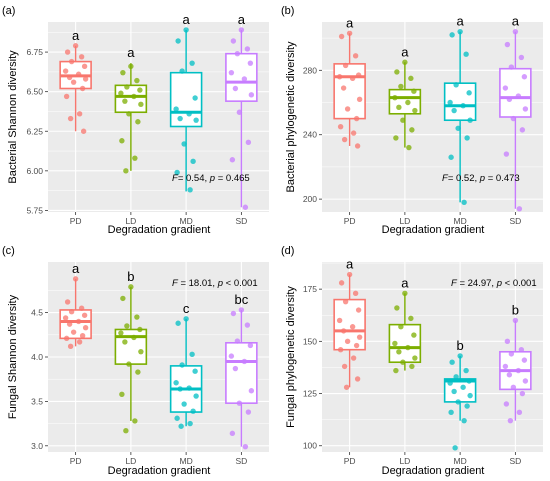 This screenshot has width=550, height=481. I want to click on stat-p-value: < 0.001, so click(519, 283).